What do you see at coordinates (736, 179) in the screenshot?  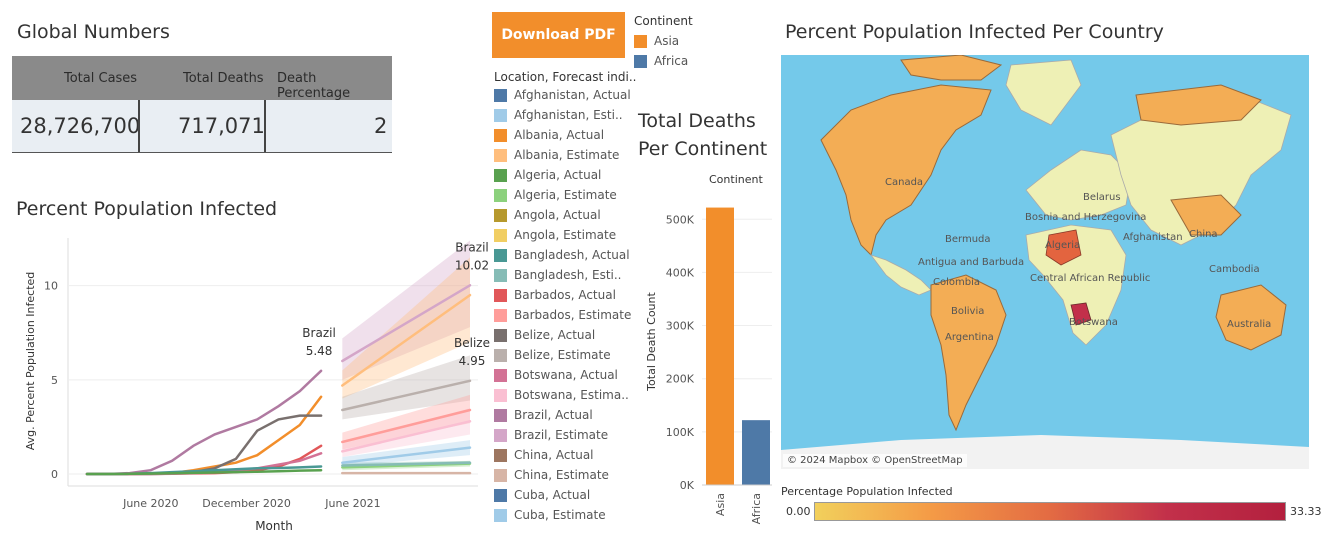 I see `bar-chart-header: Continent` at bounding box center [736, 179].